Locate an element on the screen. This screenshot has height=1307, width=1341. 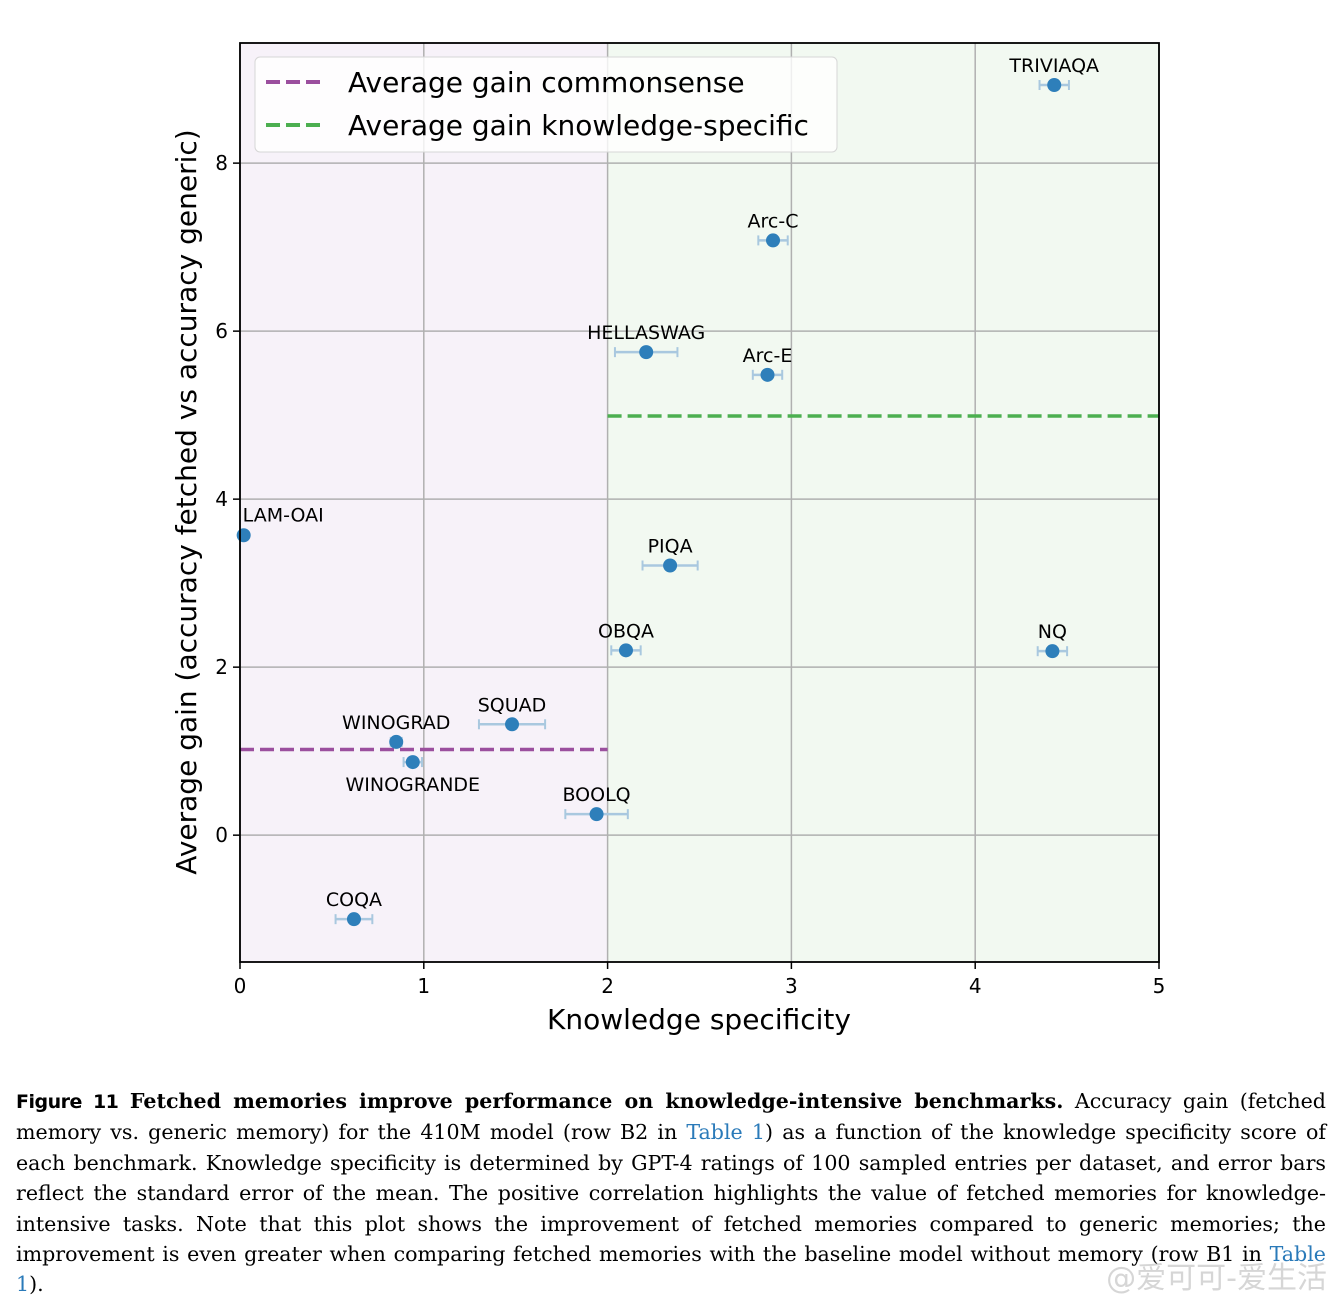
x-tick-label: 2 is located at coordinates (607, 986).